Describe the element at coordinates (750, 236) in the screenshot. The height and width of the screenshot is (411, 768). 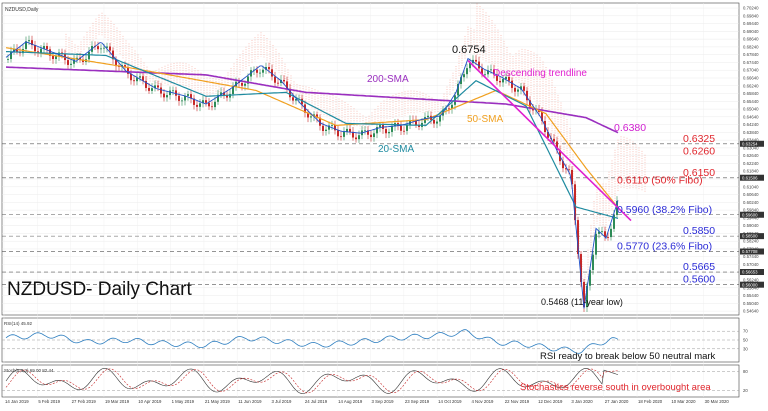
I see `price-highlight-label: 0.58500` at that location.